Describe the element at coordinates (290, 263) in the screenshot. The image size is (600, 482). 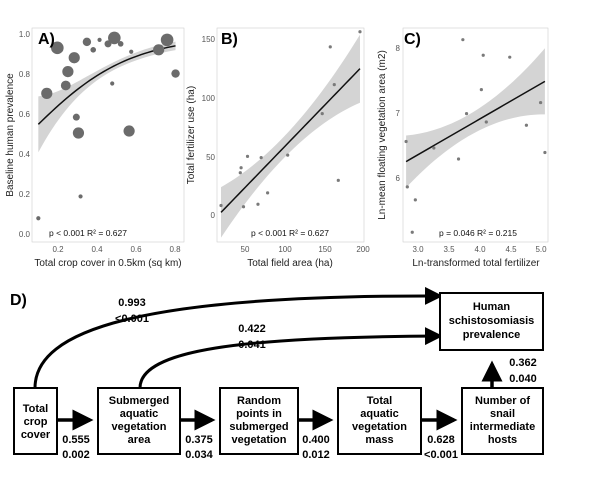
I see `panel-b-x-axis-label: Total field area (ha)` at that location.